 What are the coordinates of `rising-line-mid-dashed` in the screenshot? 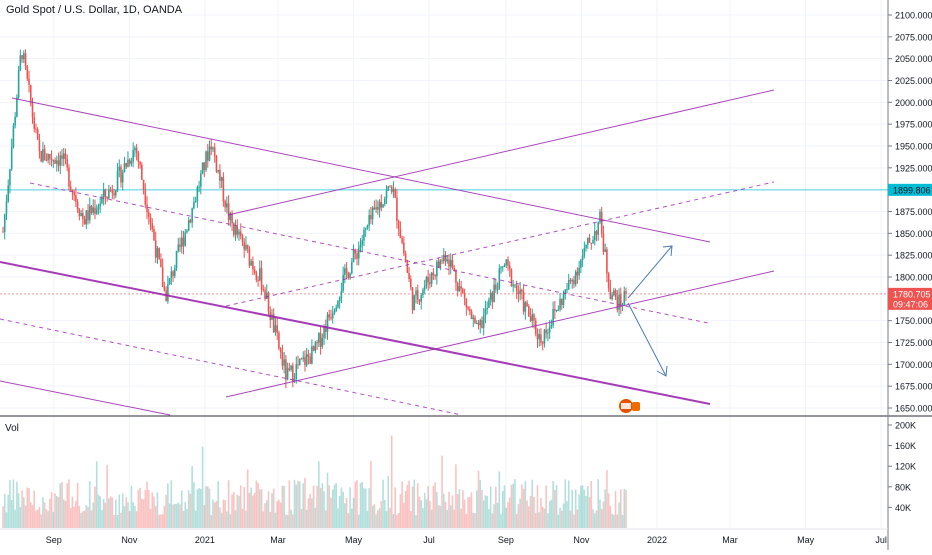 It's located at (500, 244).